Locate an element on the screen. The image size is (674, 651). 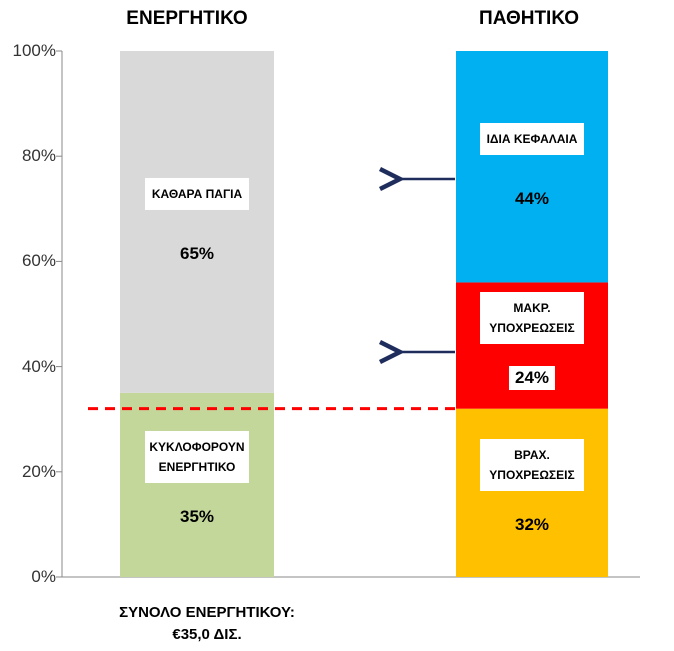
value-label: 44% is located at coordinates (532, 198).